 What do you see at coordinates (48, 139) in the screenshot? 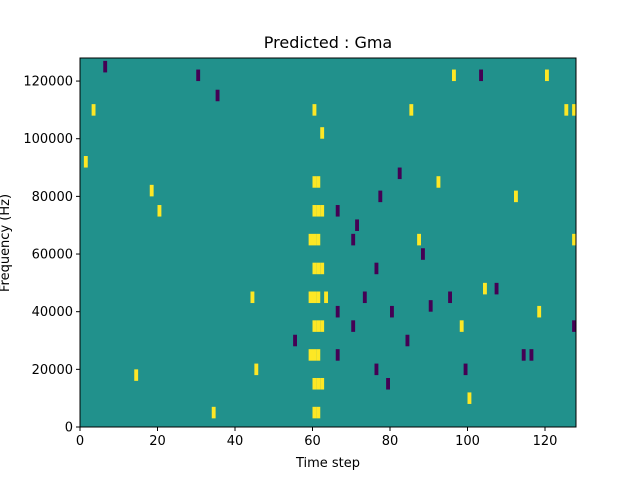
I see `y-tick-label: 100000` at bounding box center [48, 139].